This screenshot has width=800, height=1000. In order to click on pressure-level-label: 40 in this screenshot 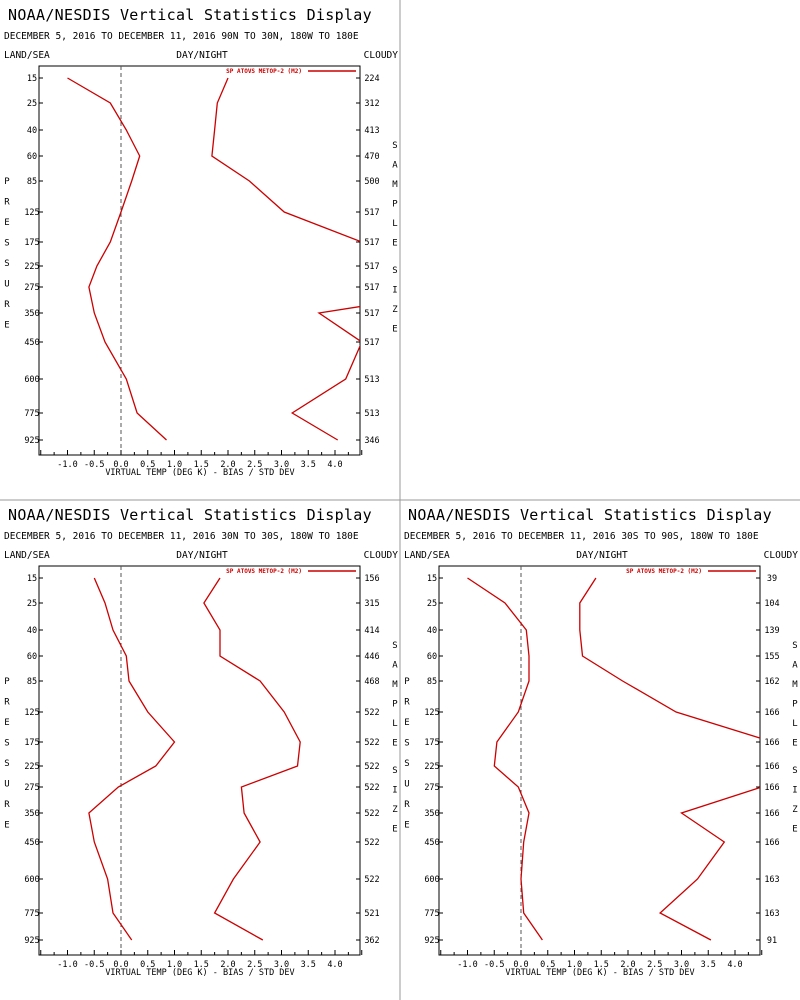, I will do `click(432, 631)`.